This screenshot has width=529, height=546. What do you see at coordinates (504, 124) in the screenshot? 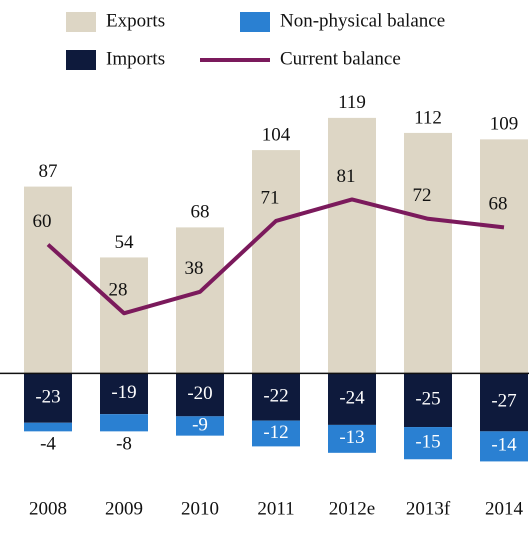
I see `data-label: 109` at bounding box center [504, 124].